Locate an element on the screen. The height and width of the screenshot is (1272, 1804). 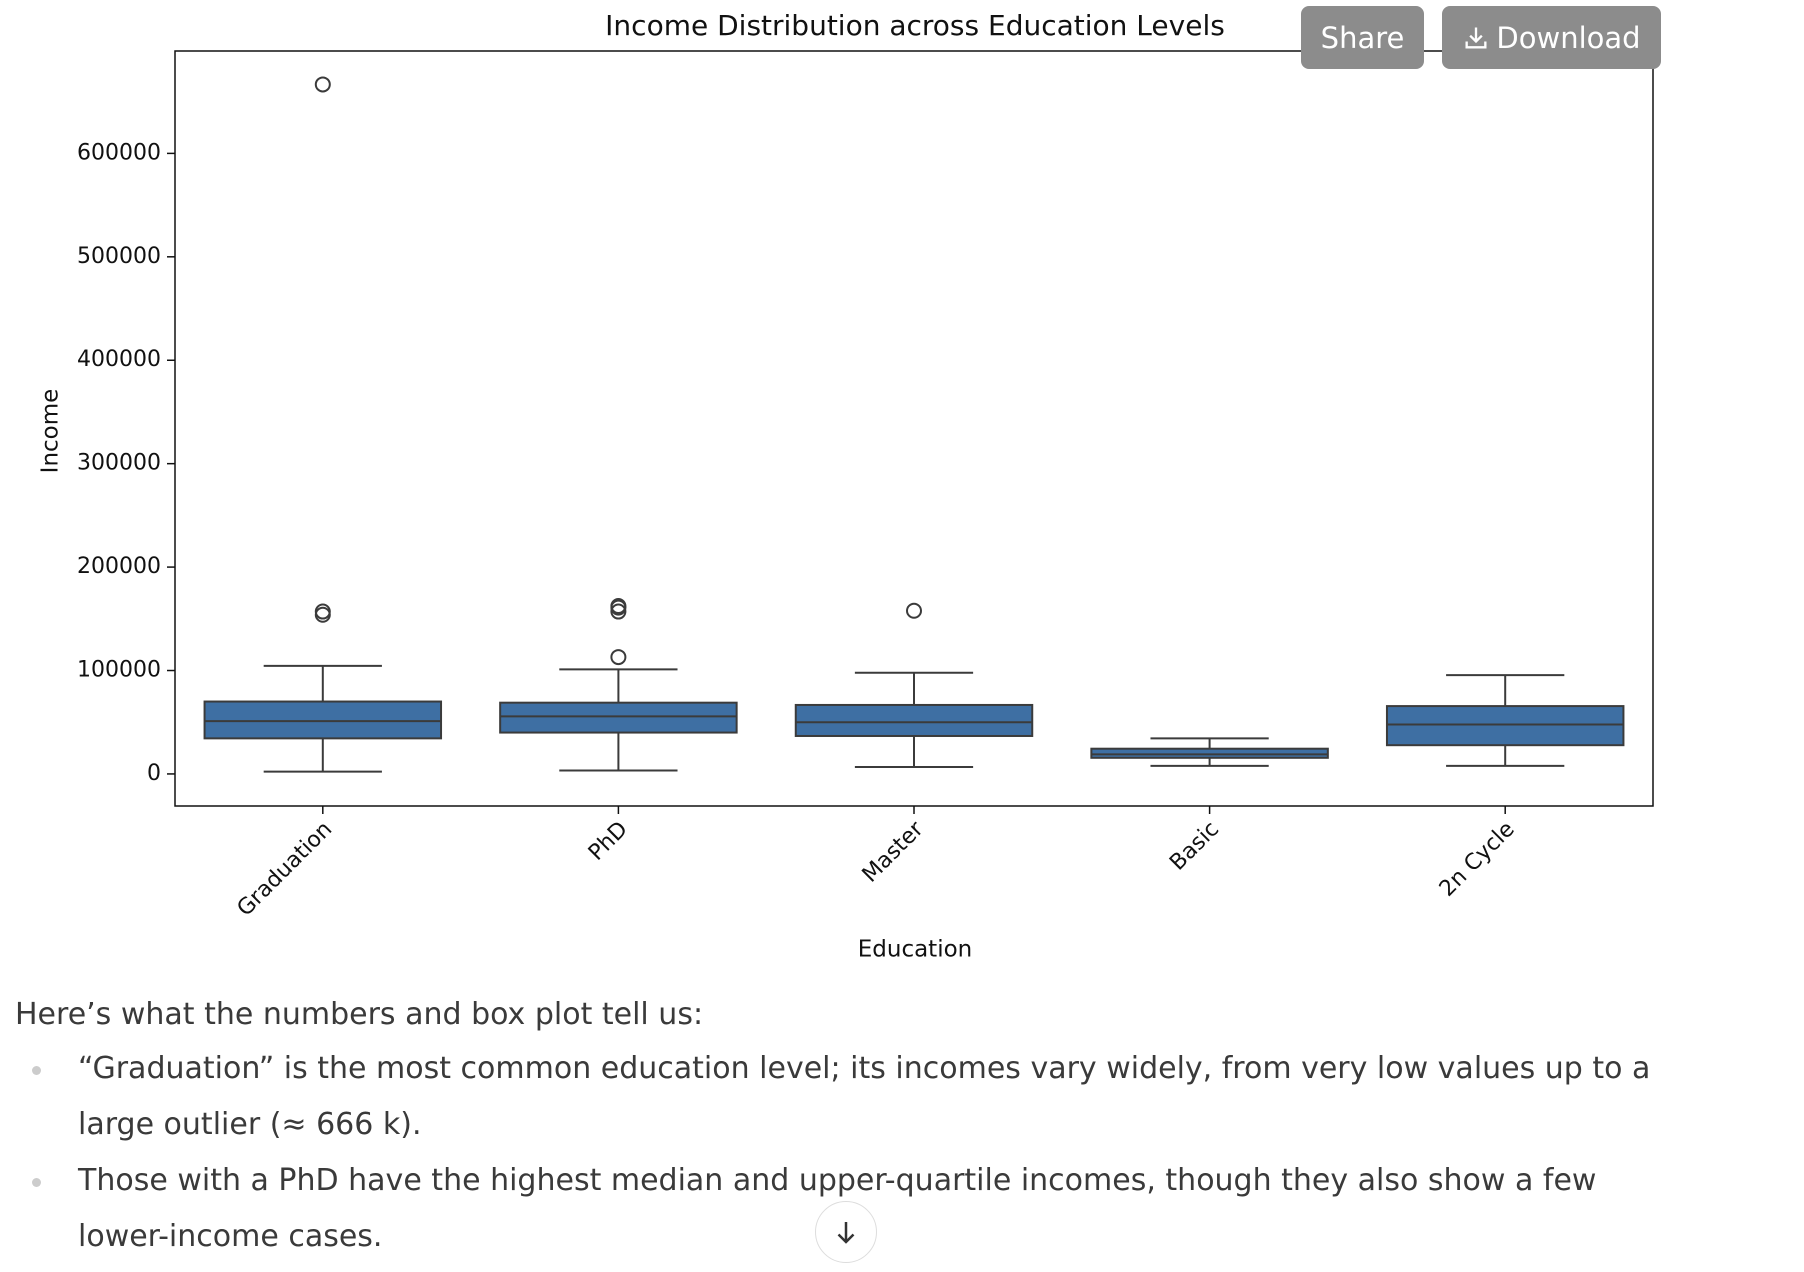
y-axis-label: Income is located at coordinates (51, 431).